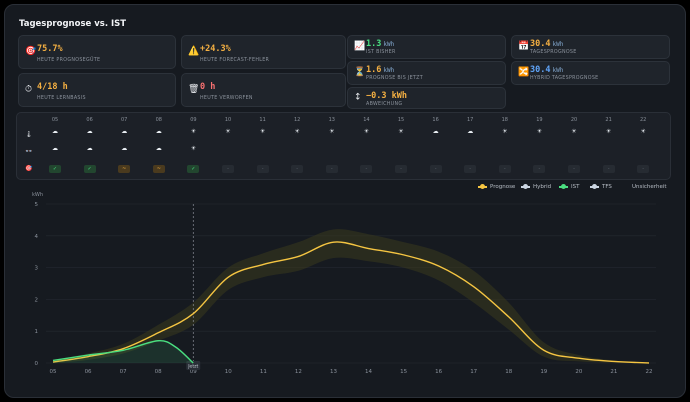 This screenshot has width=690, height=402. Describe the element at coordinates (50, 49) in the screenshot. I see `stat-value: 75.7%` at that location.